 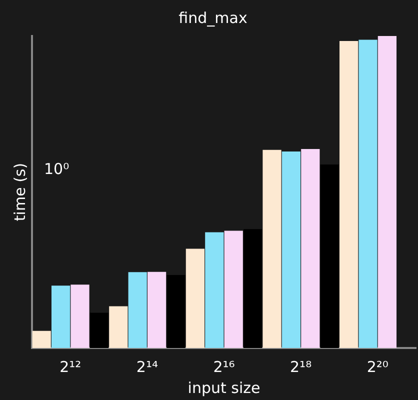 I want to click on y-axis-title: time (s), so click(x=19, y=192).